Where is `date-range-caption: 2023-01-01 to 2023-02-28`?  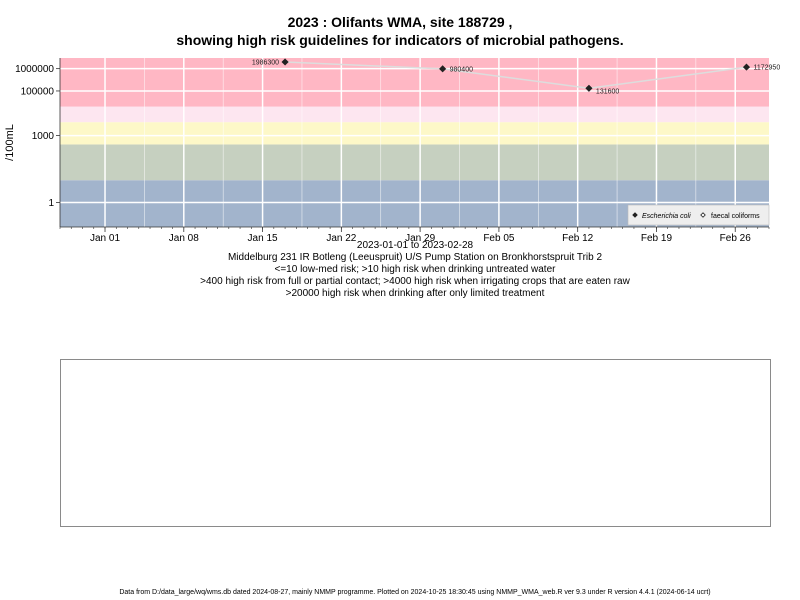
date-range-caption: 2023-01-01 to 2023-02-28 is located at coordinates (415, 245).